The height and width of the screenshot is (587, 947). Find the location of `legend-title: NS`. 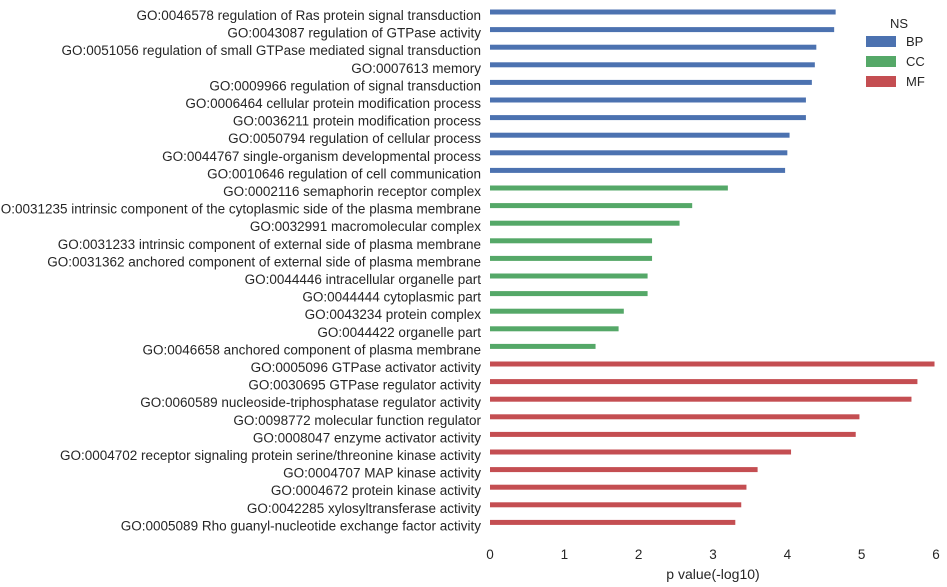

legend-title: NS is located at coordinates (899, 23).